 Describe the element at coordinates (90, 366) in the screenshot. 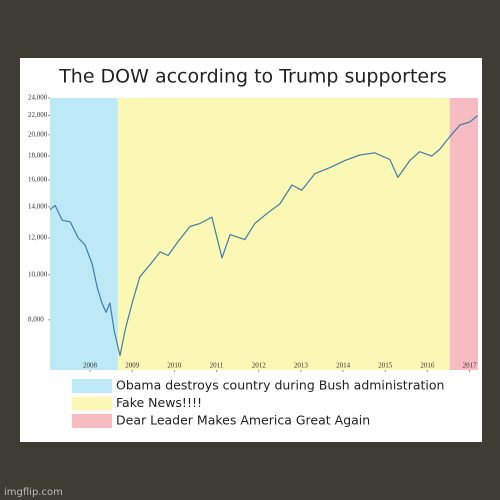

I see `x-tick-label: 2008` at that location.